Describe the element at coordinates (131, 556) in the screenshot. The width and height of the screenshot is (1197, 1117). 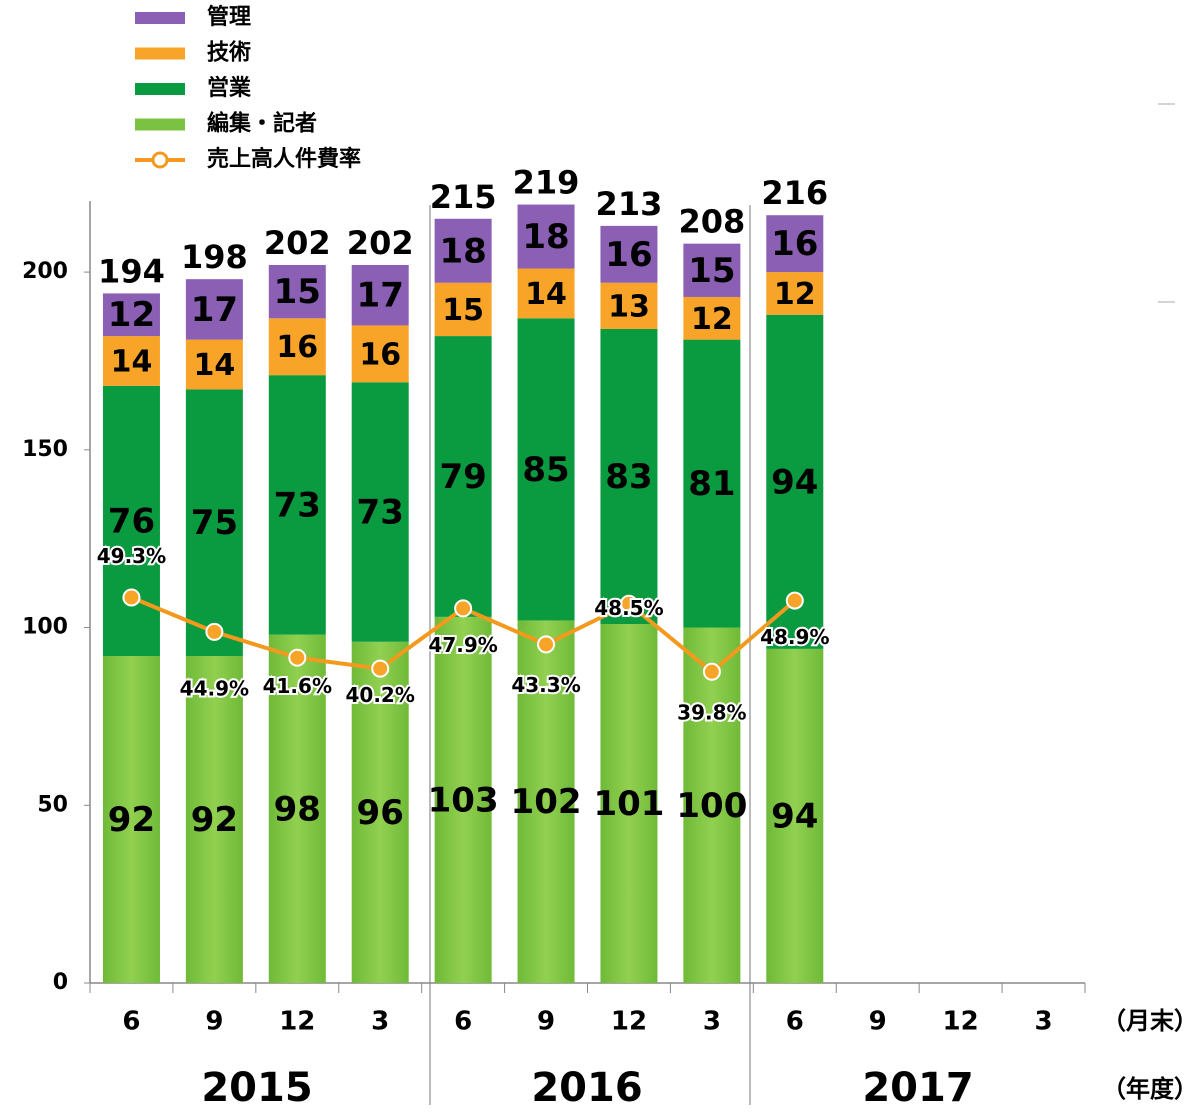
I see `rate-label: 49.3%` at that location.